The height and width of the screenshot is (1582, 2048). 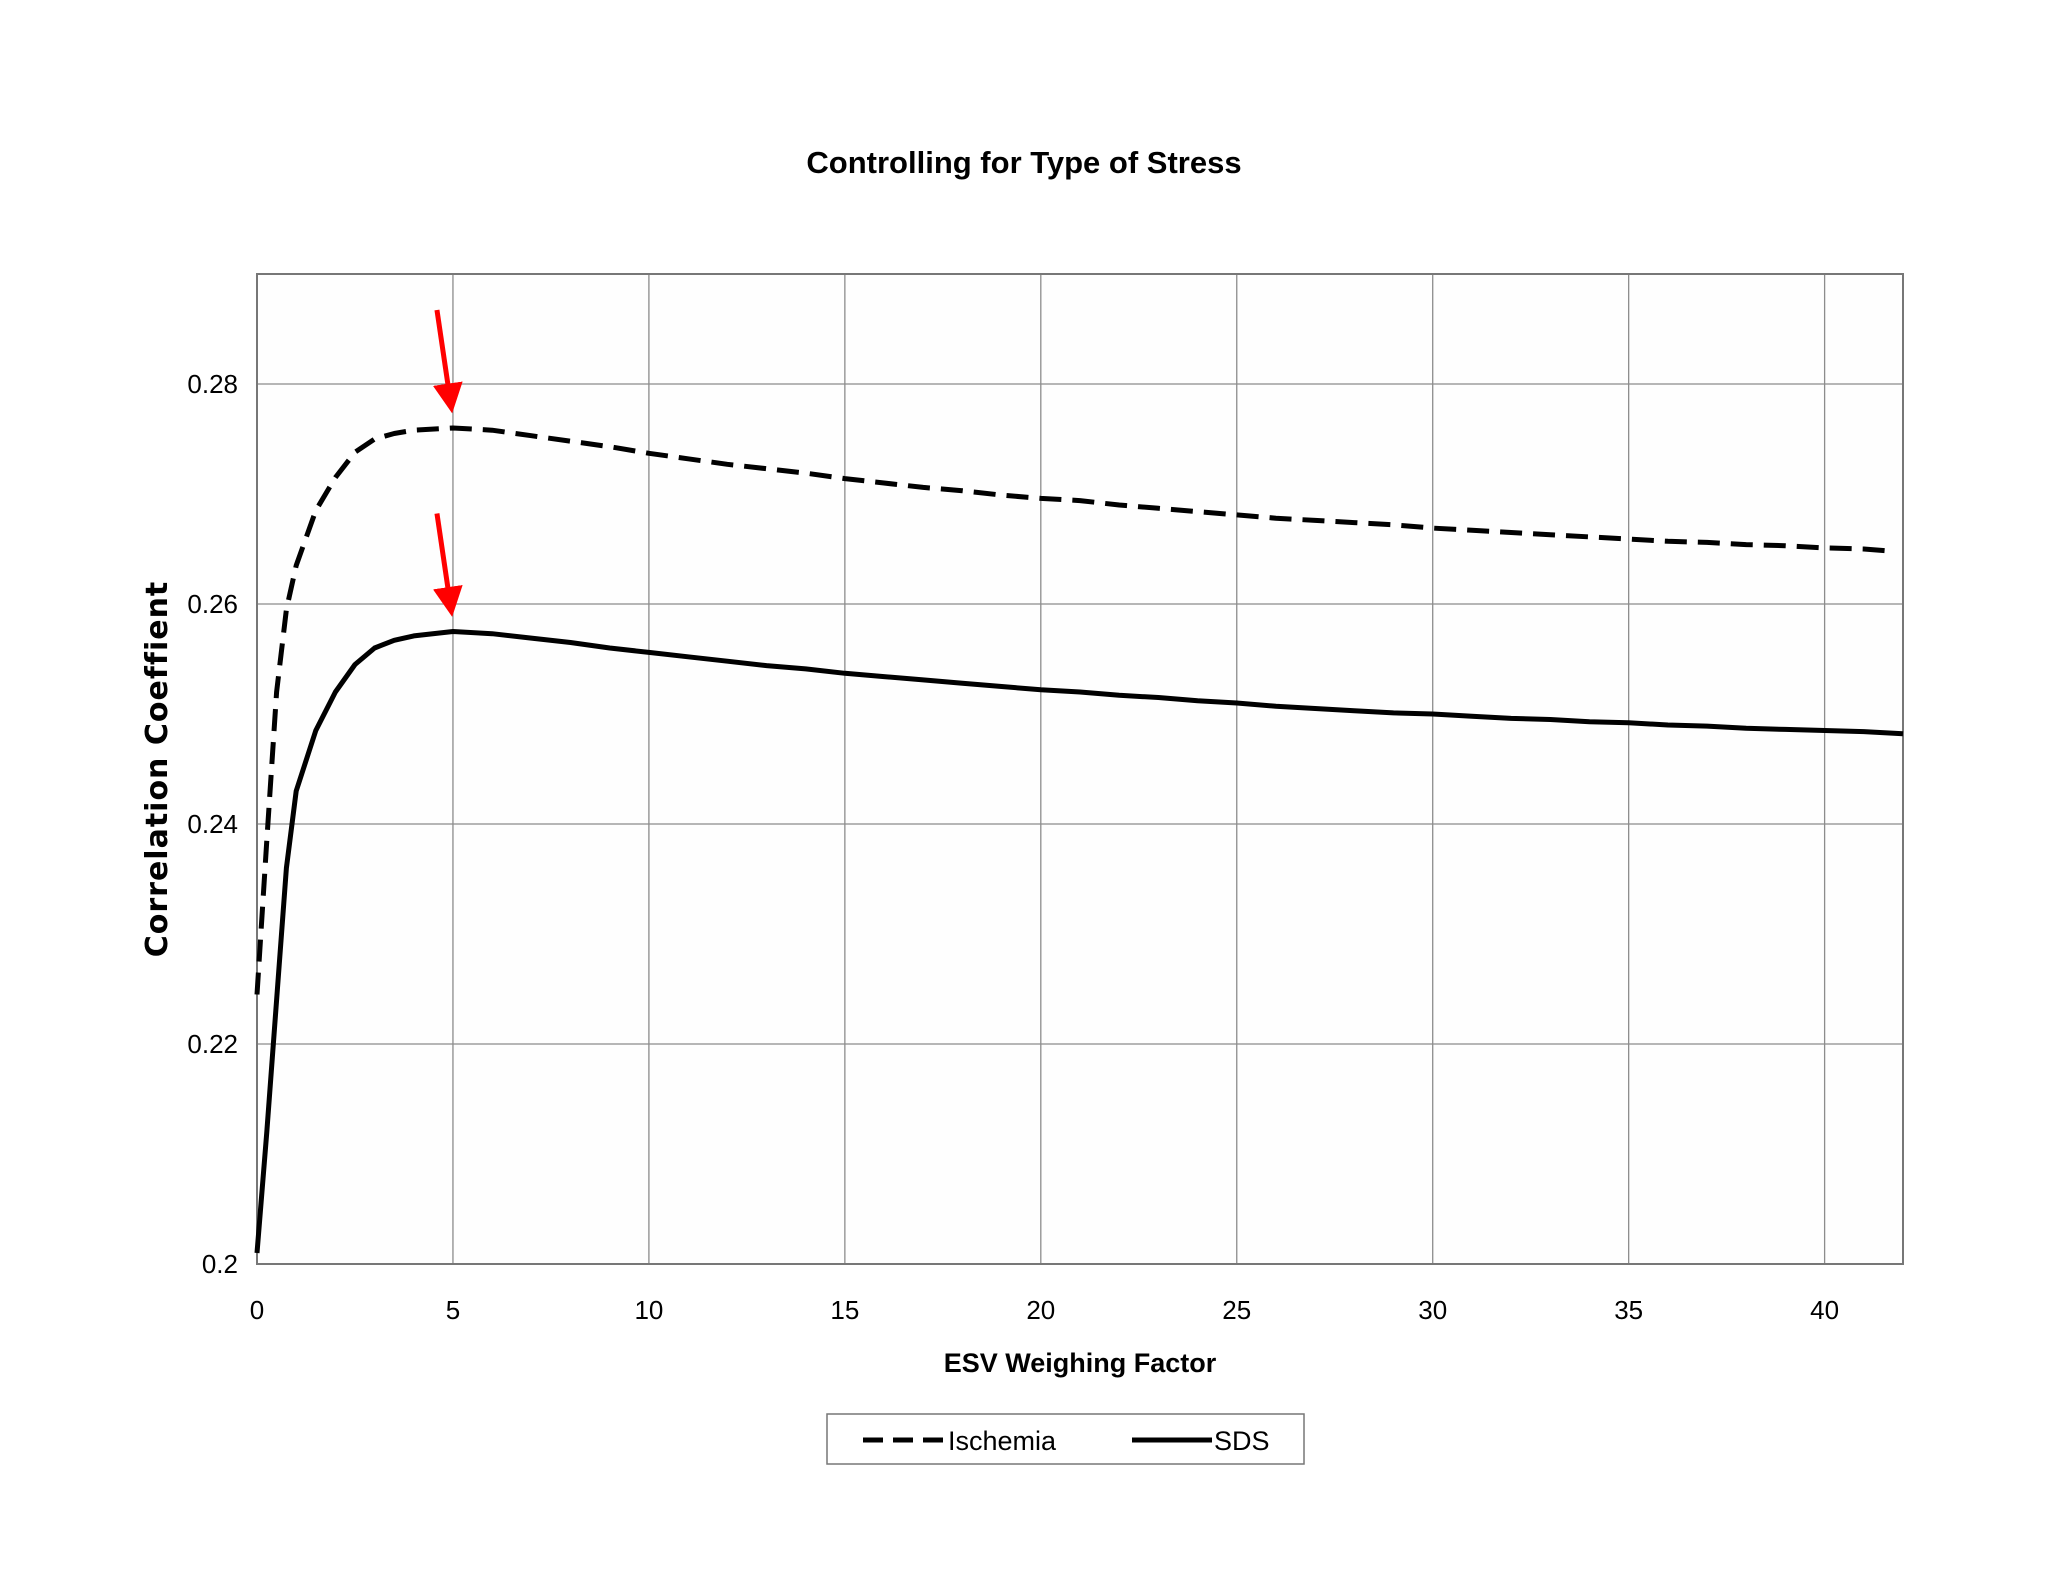 What do you see at coordinates (844, 1310) in the screenshot?
I see `x-tick-label: 15` at bounding box center [844, 1310].